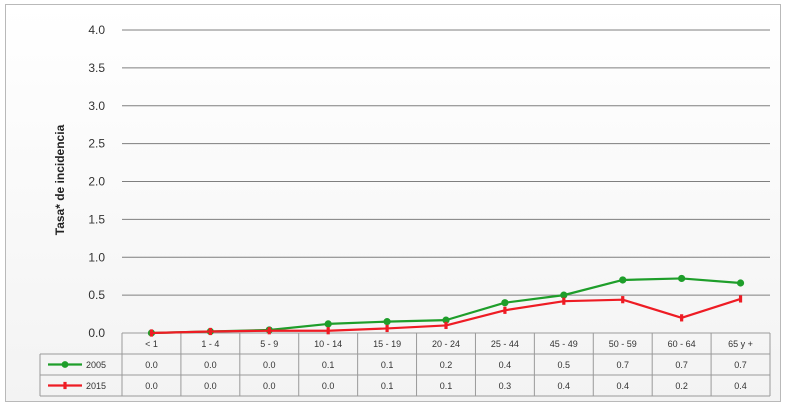 The image size is (786, 406). Describe the element at coordinates (446, 344) in the screenshot. I see `x-tick-label: 20 - 24` at that location.